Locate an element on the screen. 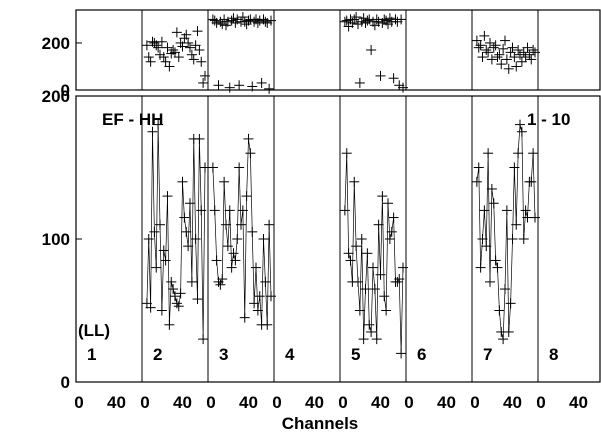 The height and width of the screenshot is (434, 601). panel-label: 1 is located at coordinates (91, 354).